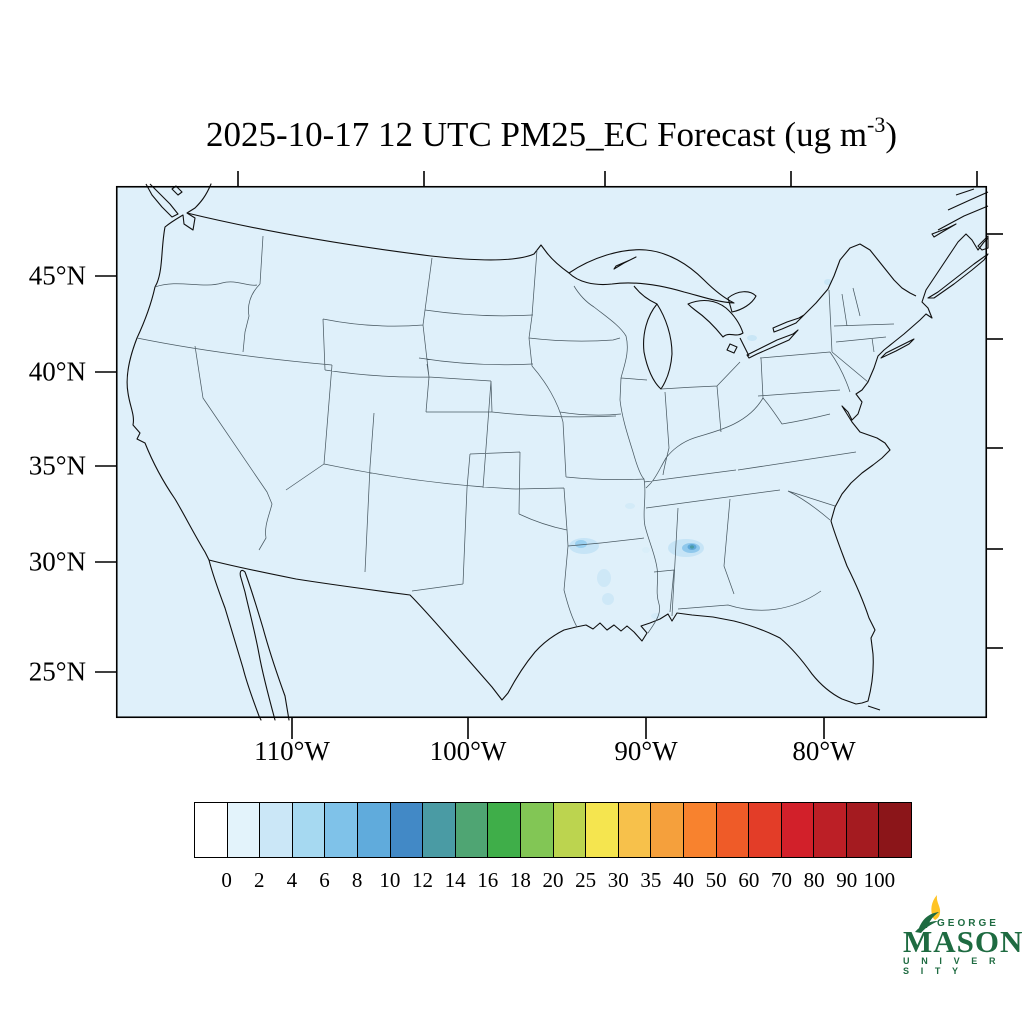 This screenshot has width=1024, height=1024. I want to click on logo-text-george: GEORGE, so click(968, 923).